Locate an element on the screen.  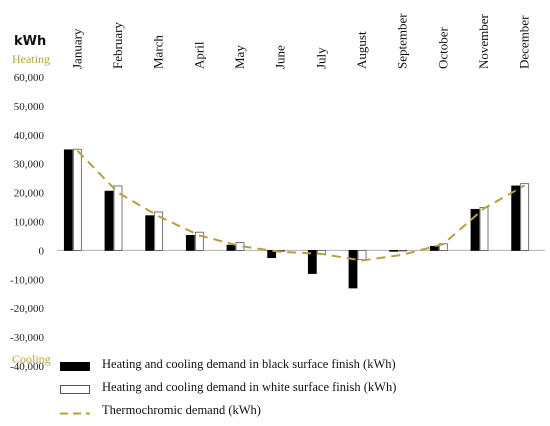
y-tick-label: -20,000 is located at coordinates (27, 309).